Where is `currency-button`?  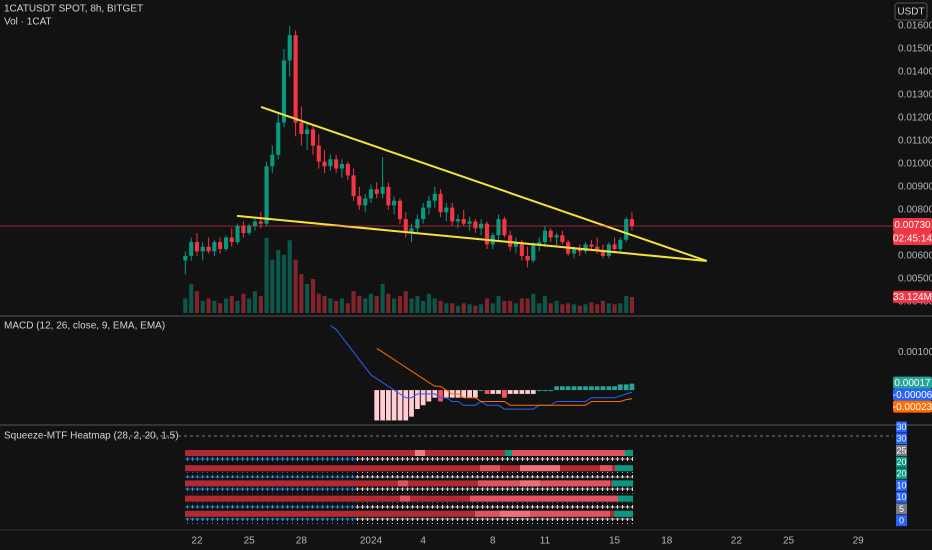
currency-button is located at coordinates (911, 11).